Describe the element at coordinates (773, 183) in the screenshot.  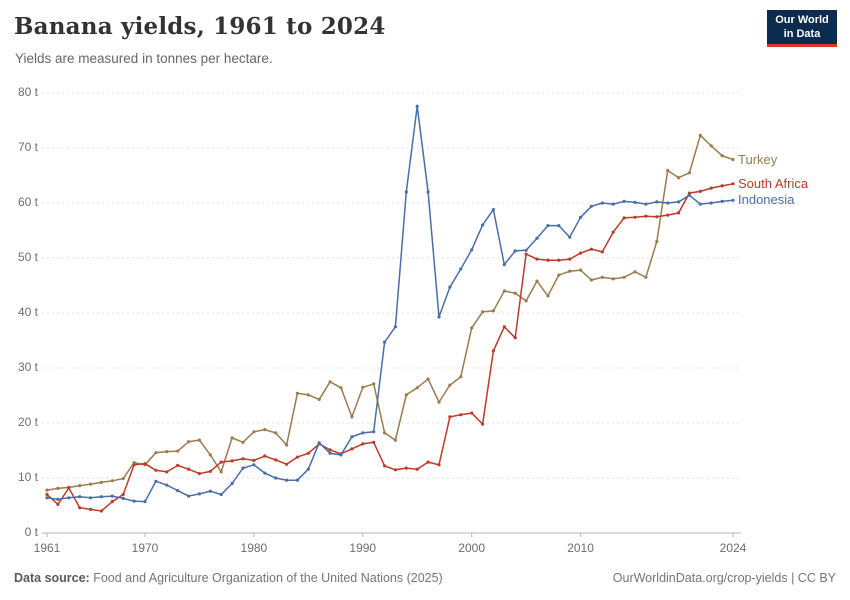
I see `series-label-south-africa: South Africa` at that location.